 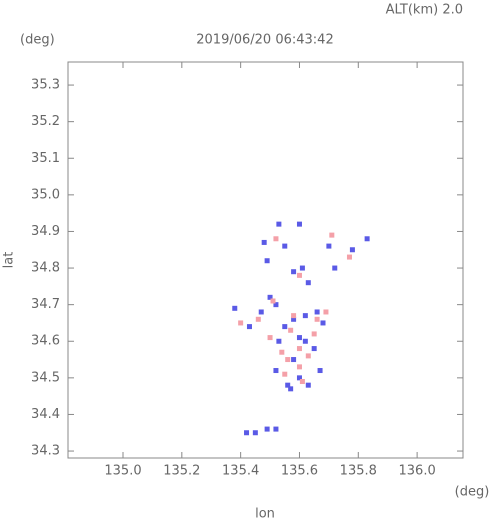 I want to click on y-tick-label: 34.6, so click(x=45, y=341).